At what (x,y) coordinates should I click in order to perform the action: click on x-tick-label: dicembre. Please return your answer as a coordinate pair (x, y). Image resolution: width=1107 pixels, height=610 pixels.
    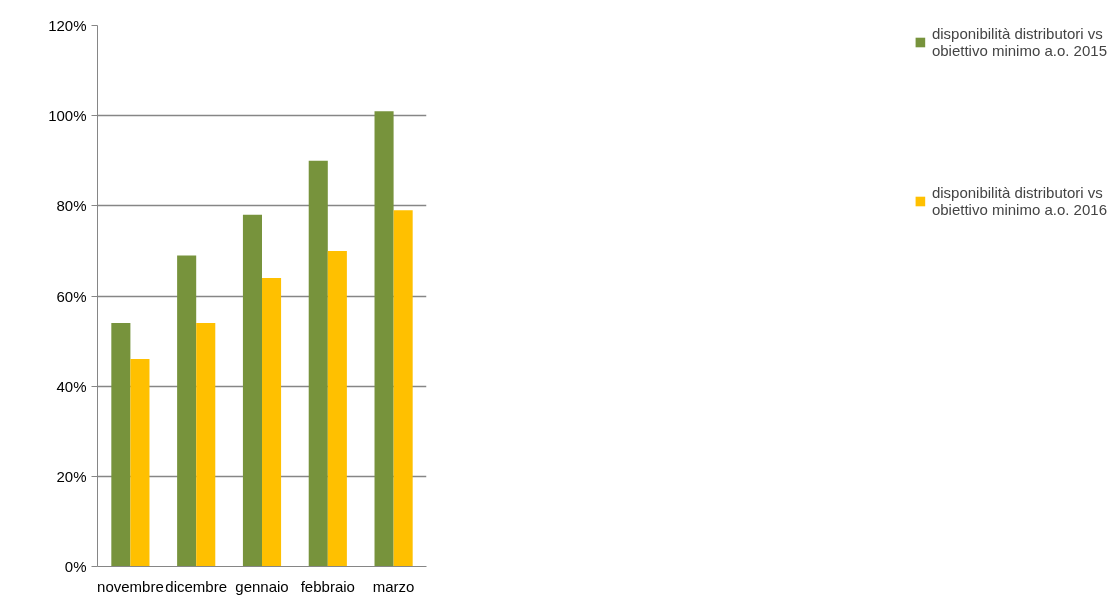
    Looking at the image, I should click on (196, 586).